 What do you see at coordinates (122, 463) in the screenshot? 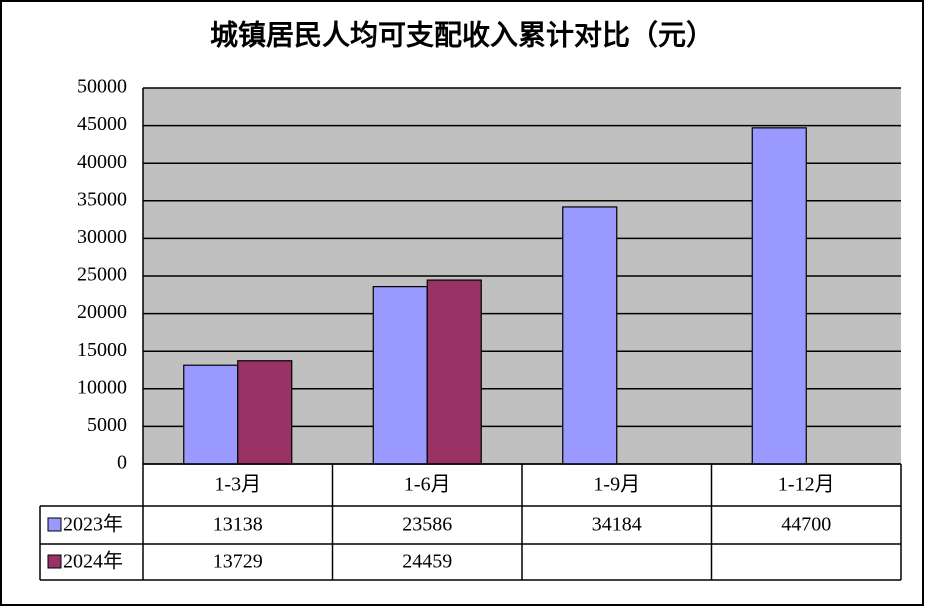
I see `y-tick-label: 0` at bounding box center [122, 463].